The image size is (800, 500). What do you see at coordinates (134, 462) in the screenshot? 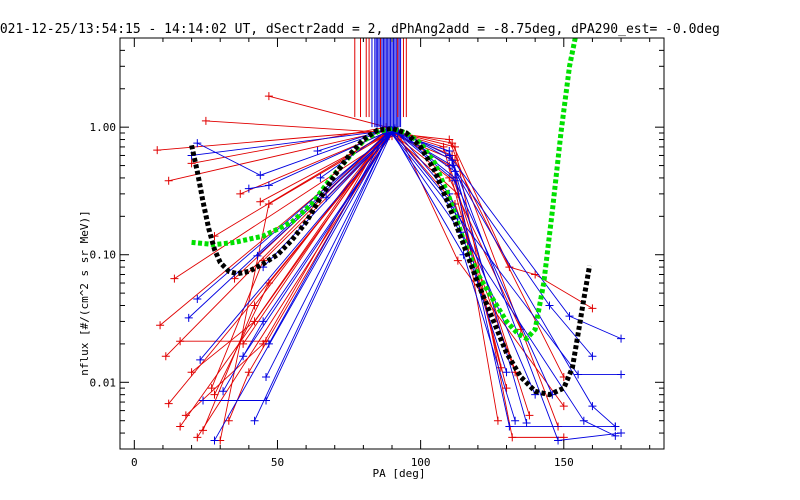
I see `x-tick-label: 0` at bounding box center [134, 462].